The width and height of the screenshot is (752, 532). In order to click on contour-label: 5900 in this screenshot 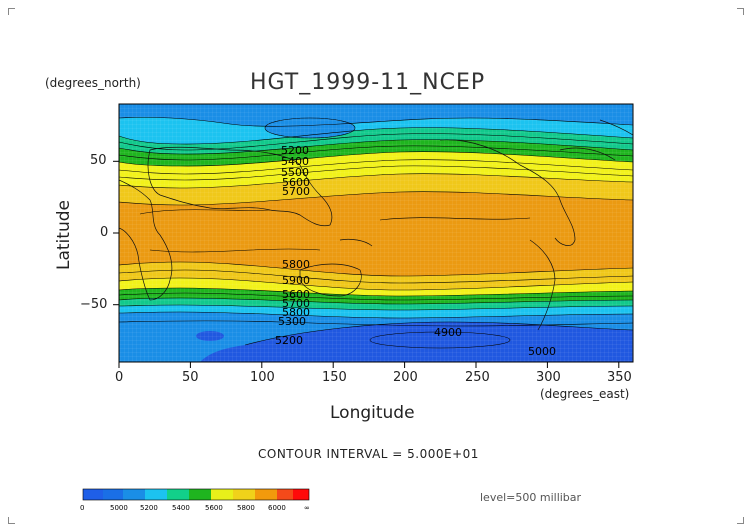, I will do `click(296, 280)`.